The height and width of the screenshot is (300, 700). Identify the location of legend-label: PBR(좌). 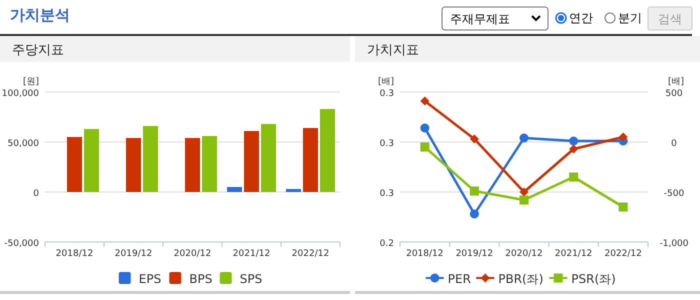
(521, 279).